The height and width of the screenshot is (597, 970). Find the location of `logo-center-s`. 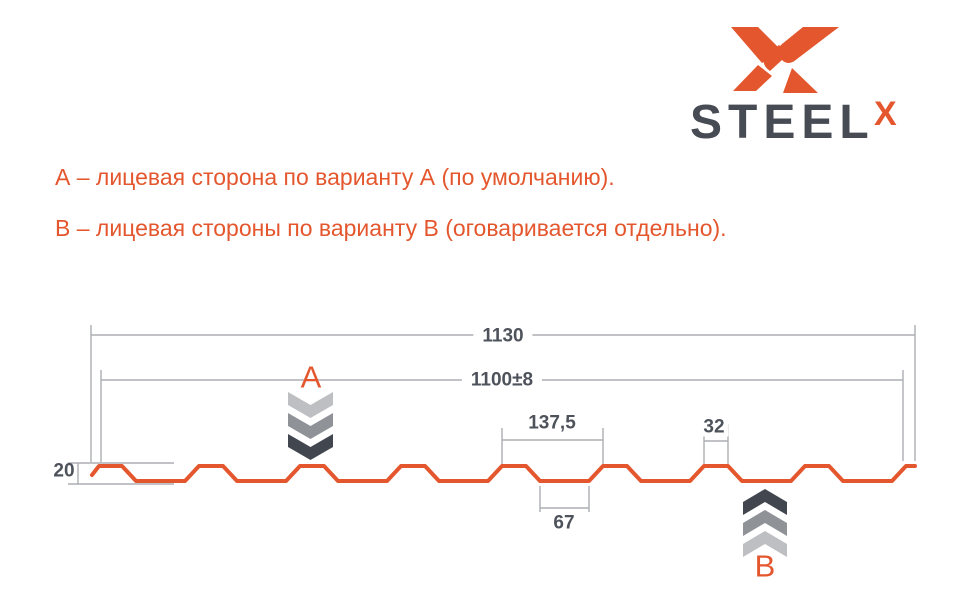

logo-center-s is located at coordinates (774, 58).